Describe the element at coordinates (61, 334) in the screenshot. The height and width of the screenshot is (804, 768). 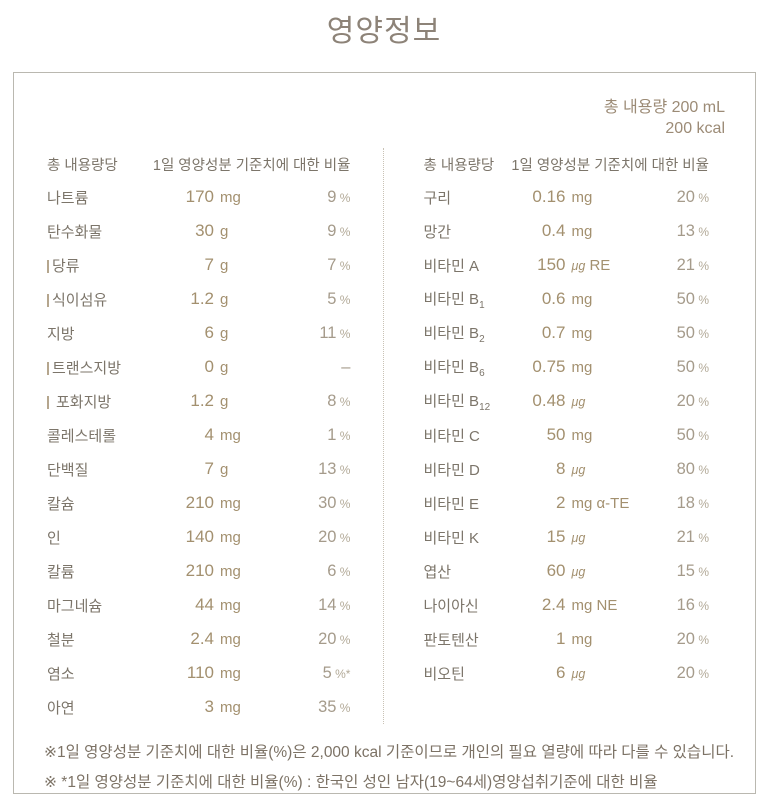
I see `nutrient-label: 지방` at that location.